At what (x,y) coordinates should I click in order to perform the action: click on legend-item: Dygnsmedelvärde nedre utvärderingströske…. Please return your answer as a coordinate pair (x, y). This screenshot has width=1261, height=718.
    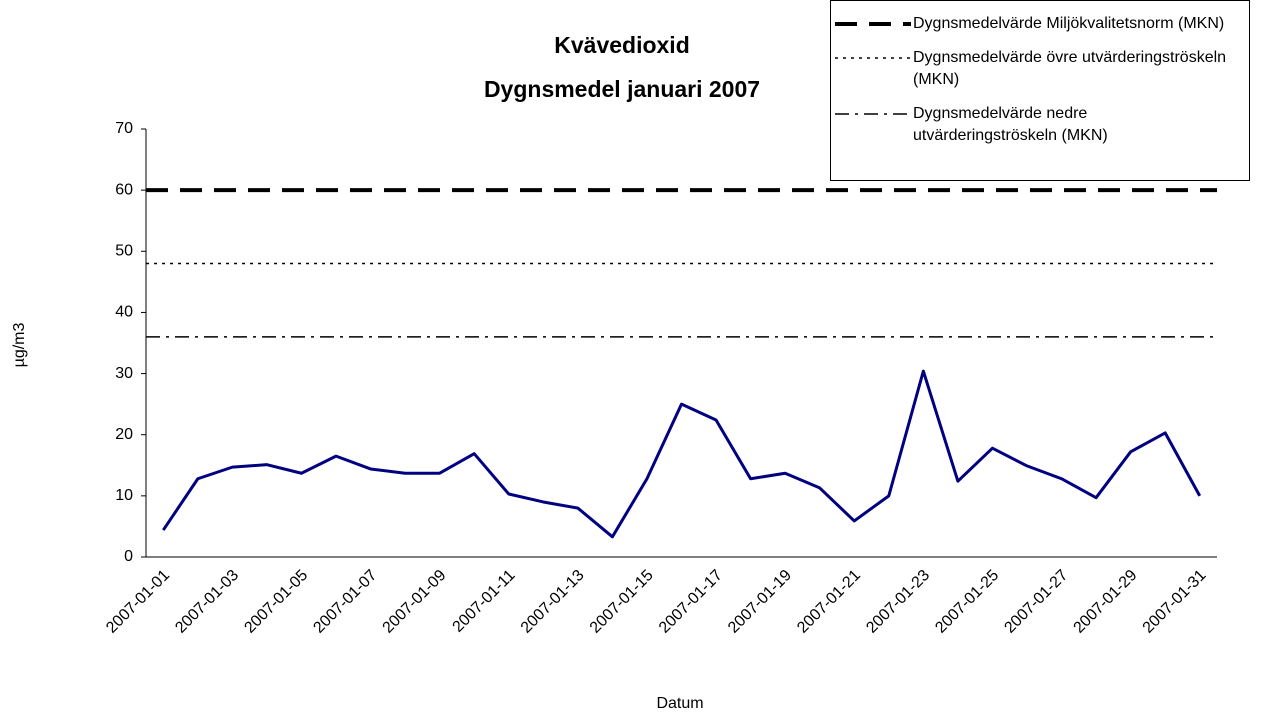
    Looking at the image, I should click on (1040, 125).